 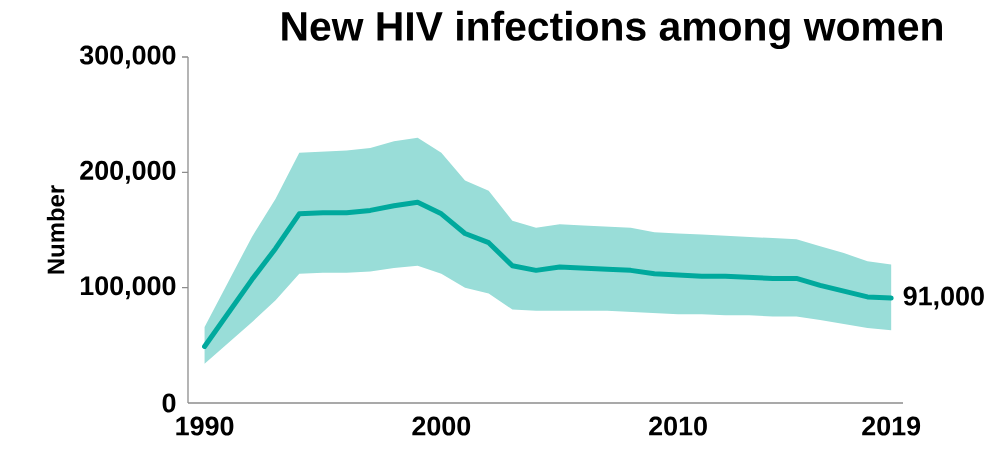 What do you see at coordinates (678, 426) in the screenshot?
I see `x-tick-label: 2010` at bounding box center [678, 426].